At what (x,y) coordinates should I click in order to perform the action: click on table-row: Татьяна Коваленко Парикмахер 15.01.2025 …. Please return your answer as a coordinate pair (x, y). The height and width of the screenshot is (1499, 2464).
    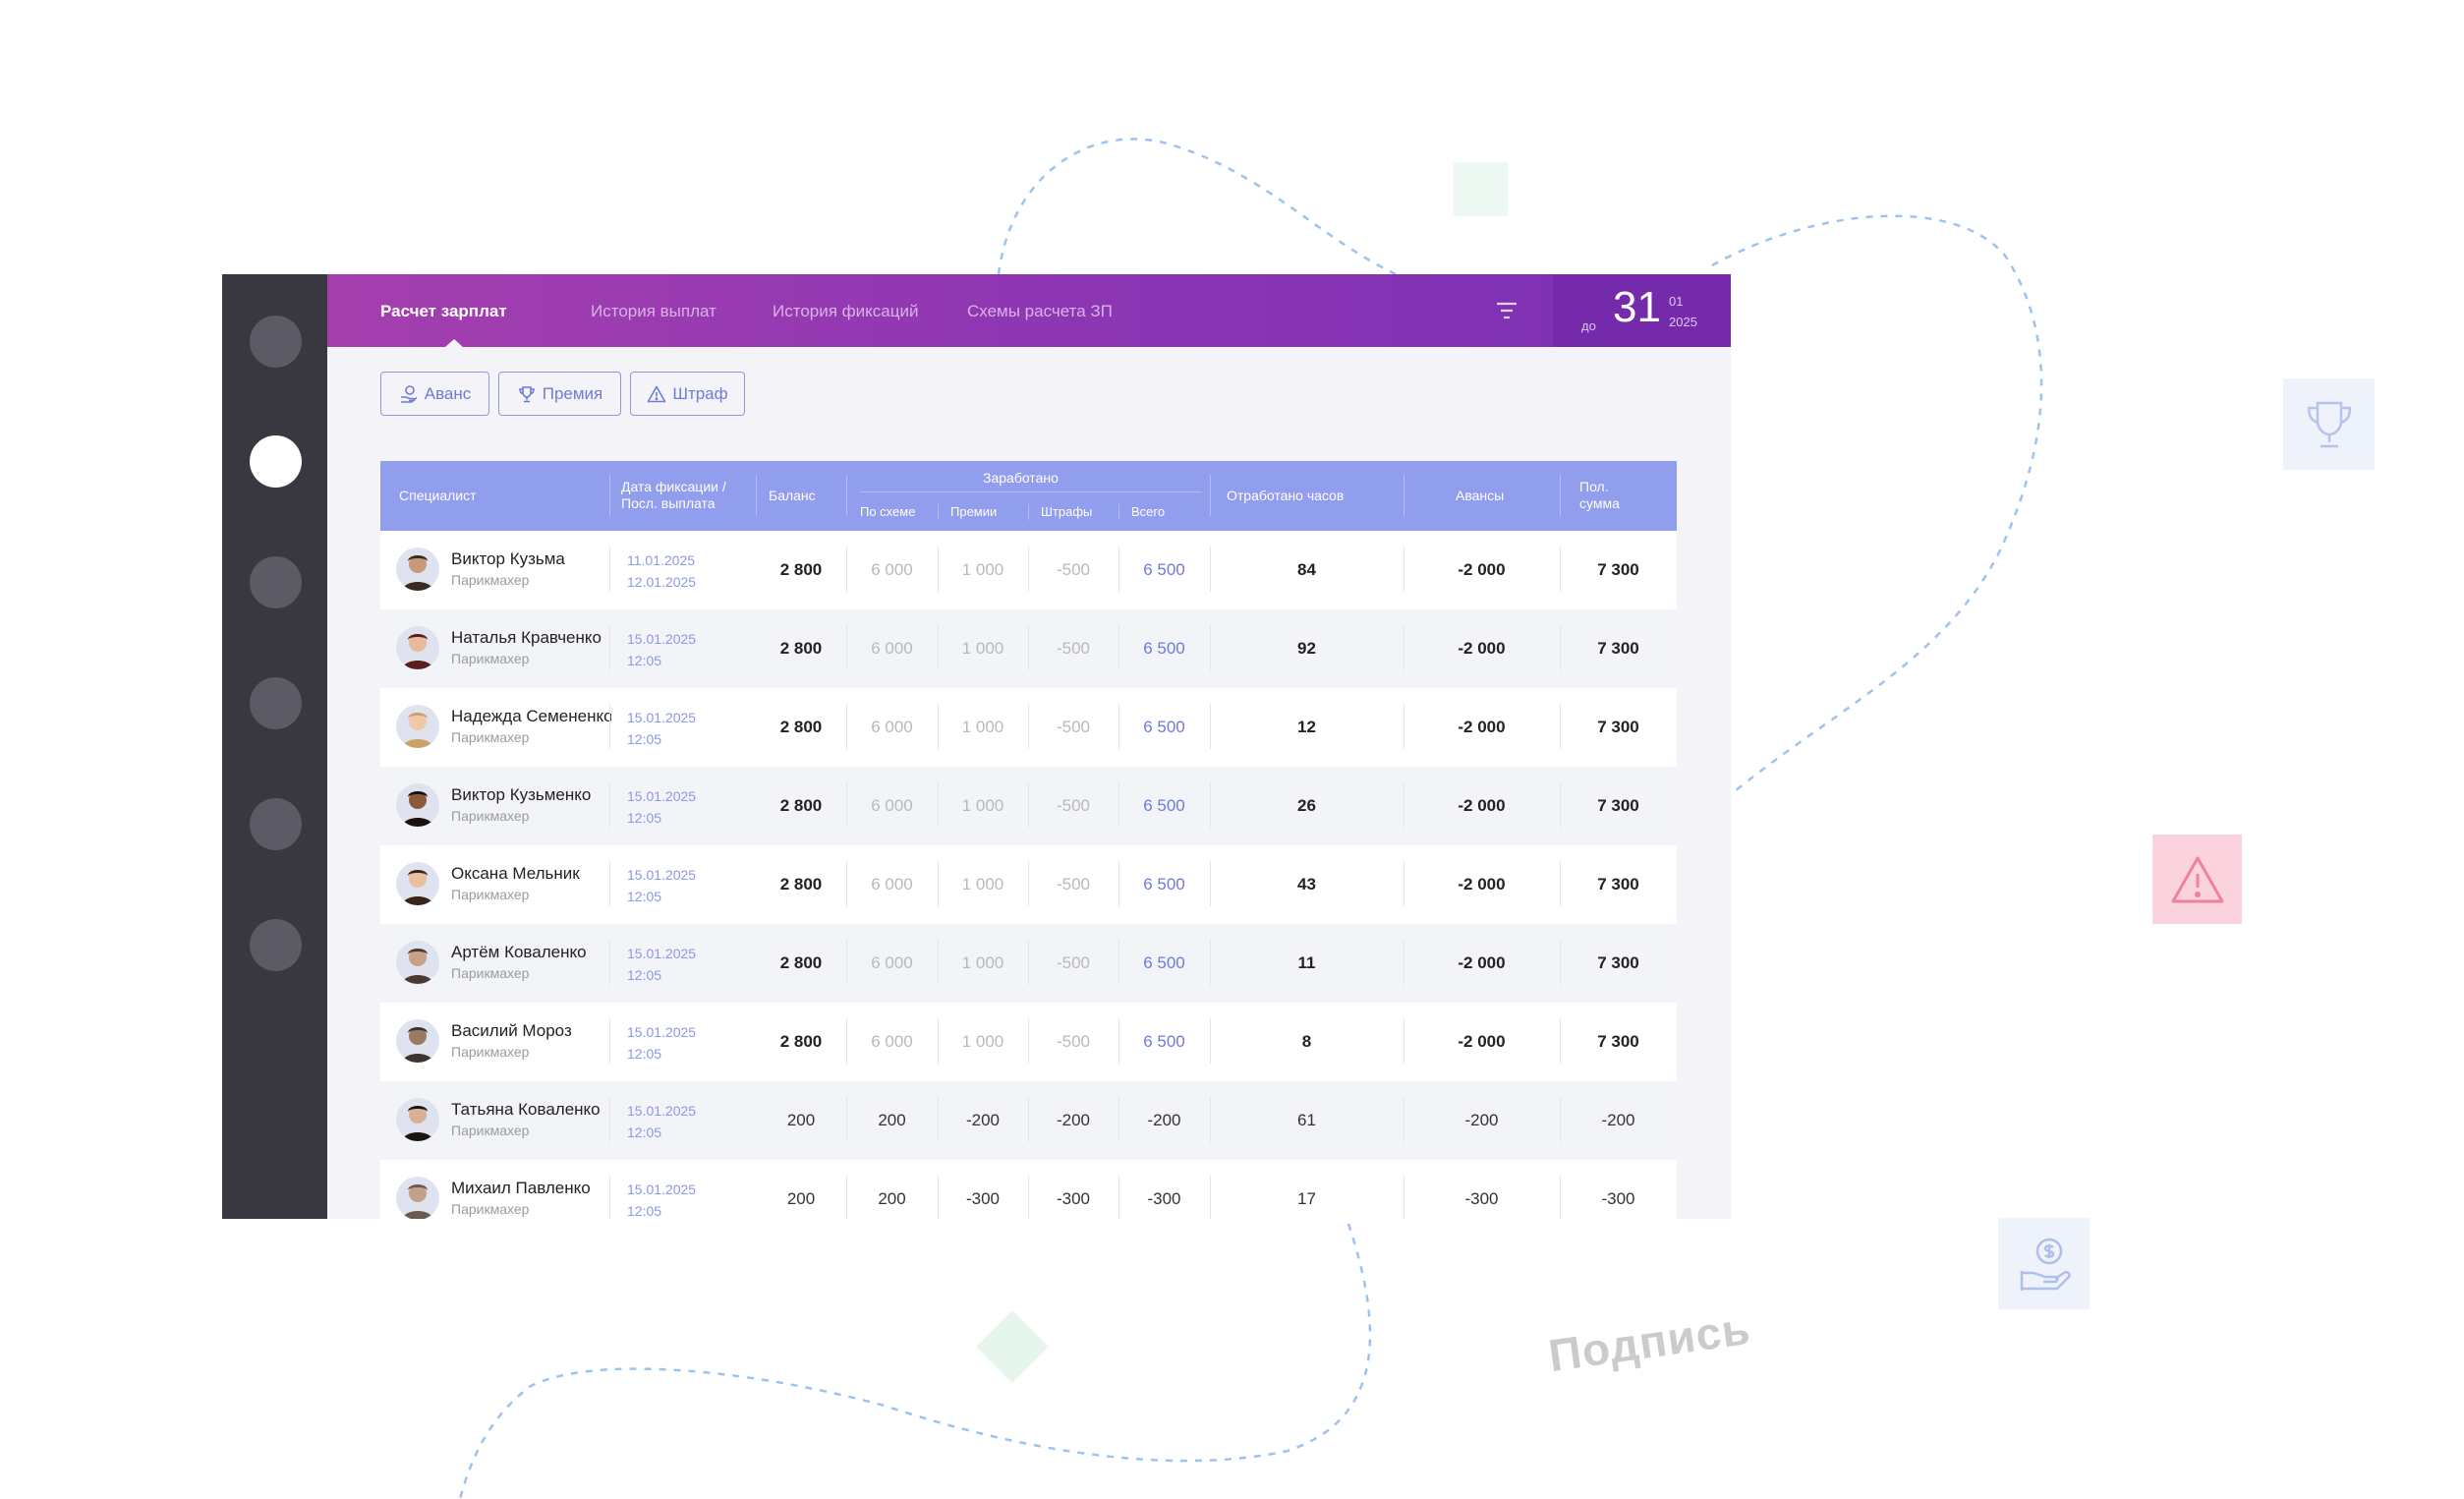
    Looking at the image, I should click on (1028, 1121).